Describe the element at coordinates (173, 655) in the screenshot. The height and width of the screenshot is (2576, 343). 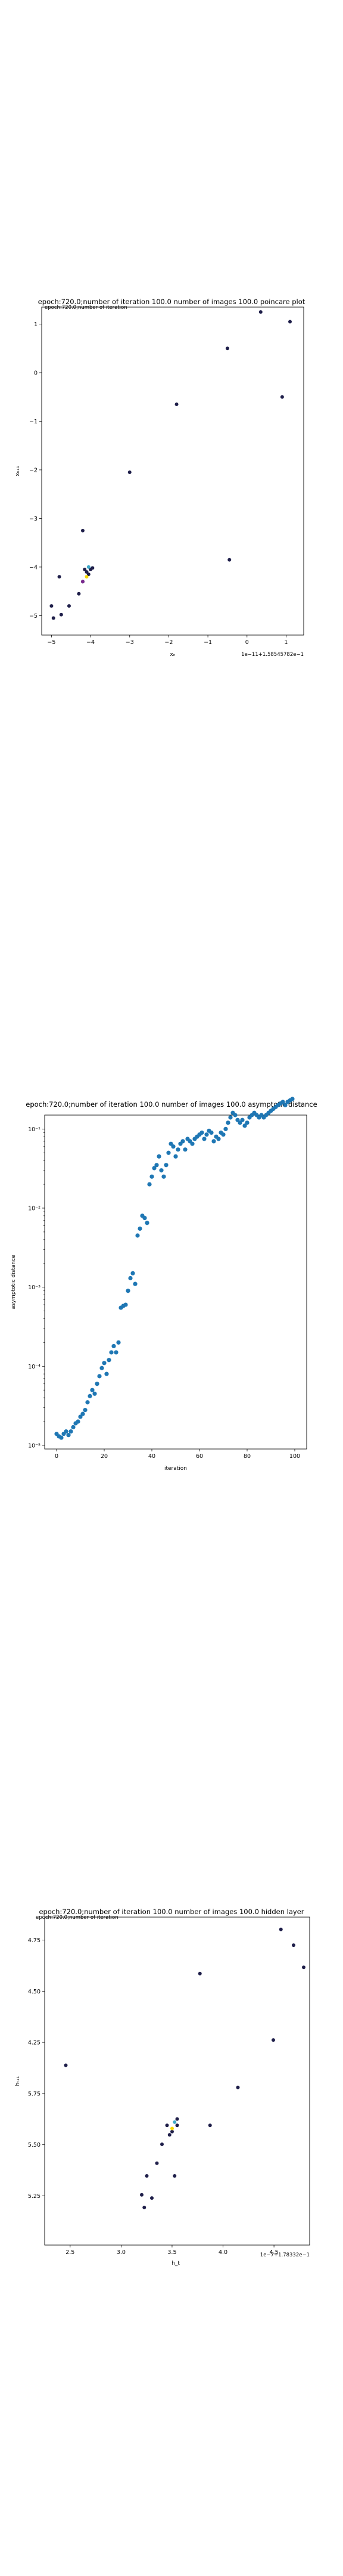
I see `x-axis-label: xₙ` at that location.